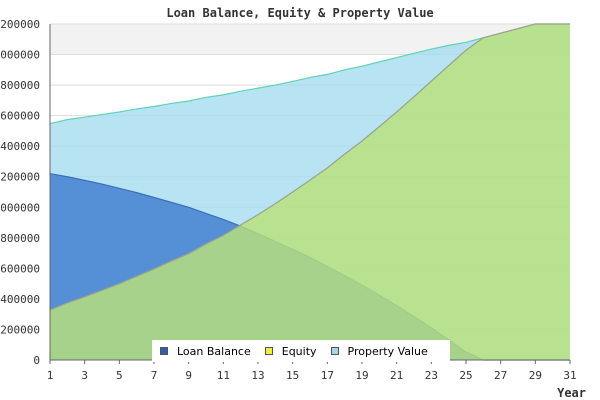 The width and height of the screenshot is (600, 400). What do you see at coordinates (396, 375) in the screenshot?
I see `x-tick-label-10: 21` at bounding box center [396, 375].